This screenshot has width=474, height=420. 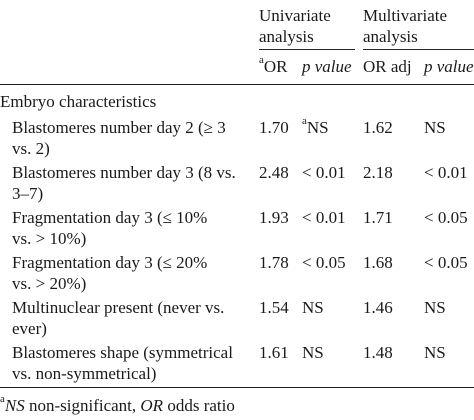 What do you see at coordinates (152, 405) in the screenshot?
I see `footnote-or-abbr: OR` at bounding box center [152, 405].